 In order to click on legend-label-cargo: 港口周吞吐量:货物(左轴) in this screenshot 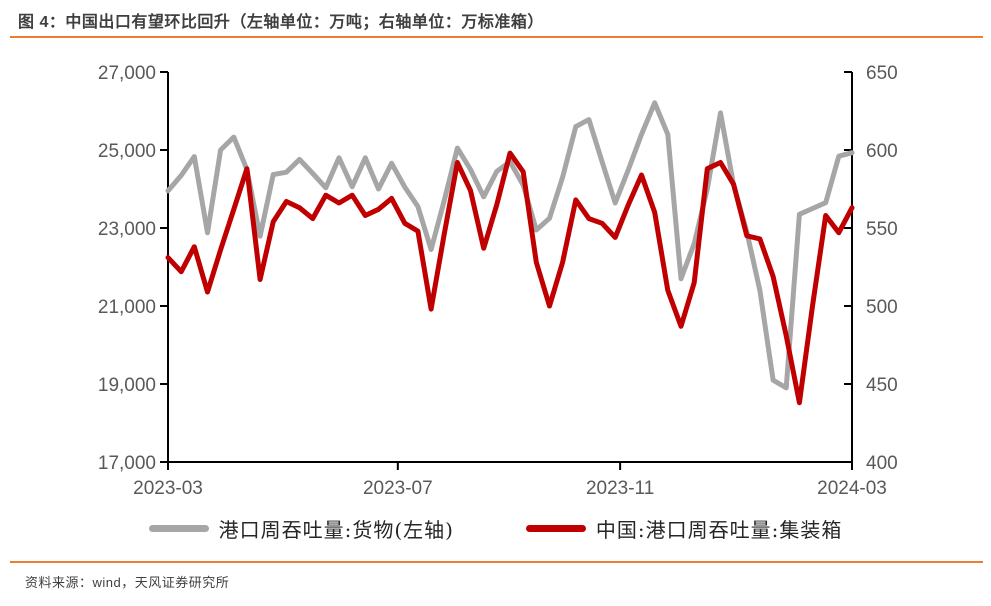, I will do `click(336, 530)`.